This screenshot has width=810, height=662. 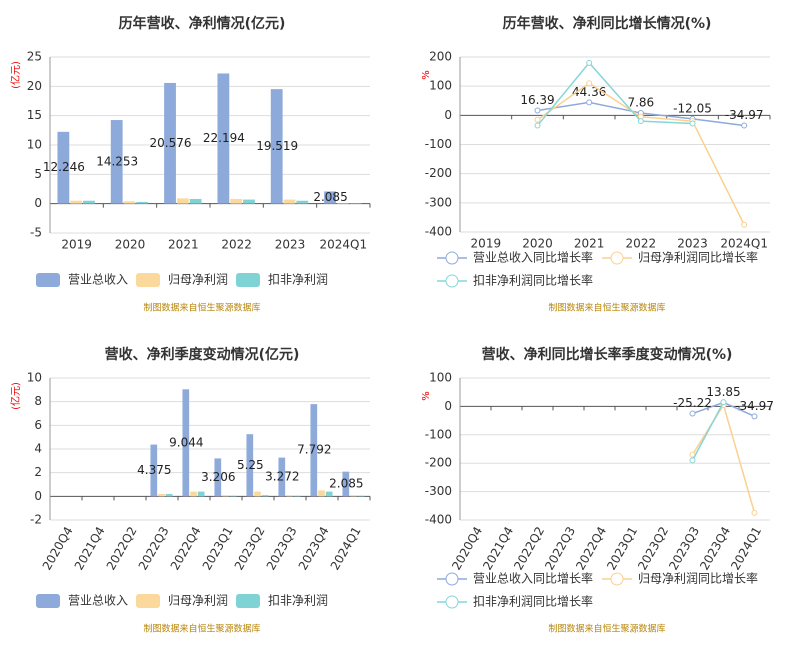 What do you see at coordinates (606, 308) in the screenshot?
I see `source-note: 制图数据来自恒生聚源数据库` at bounding box center [606, 308].